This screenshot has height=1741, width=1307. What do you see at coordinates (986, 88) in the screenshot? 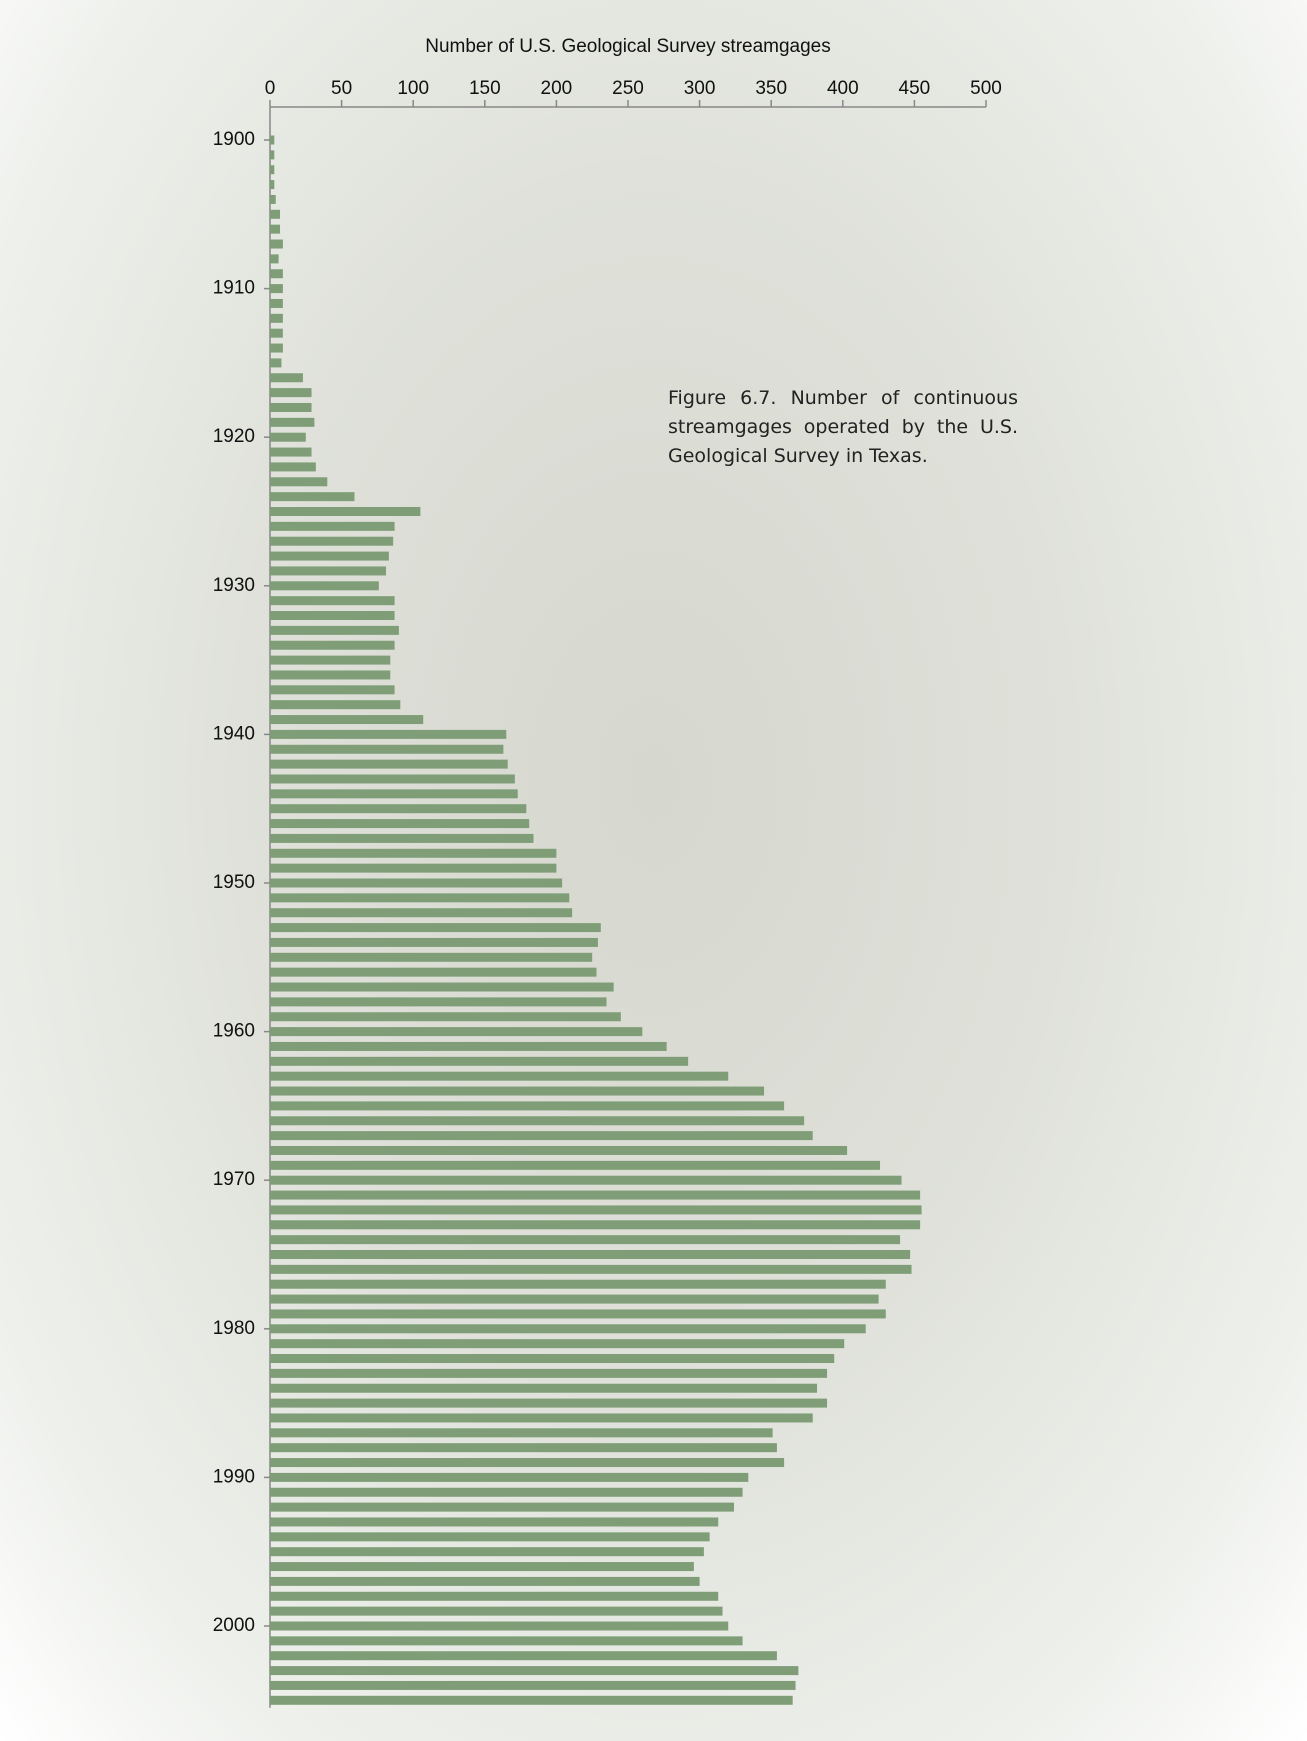
I see `x-tick-label: 500` at bounding box center [986, 88].